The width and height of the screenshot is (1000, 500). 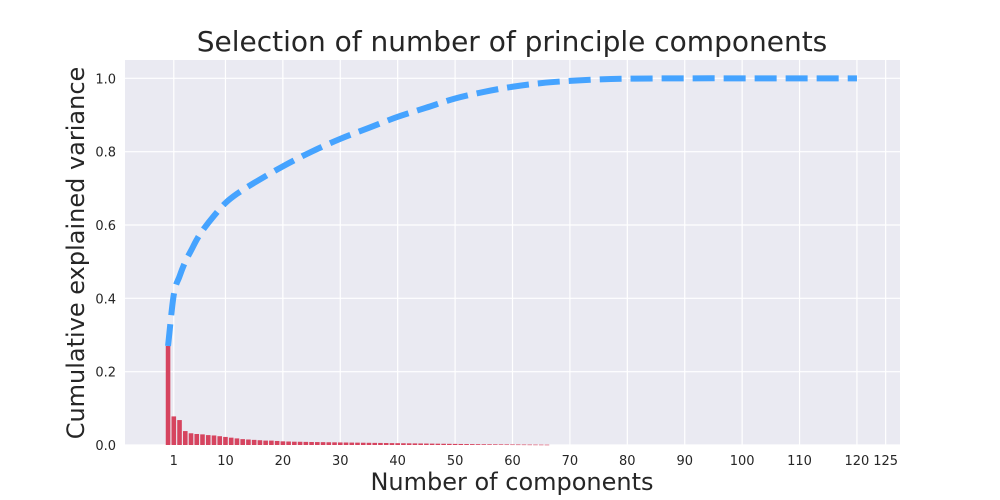 I want to click on x-tick-label: 60, so click(x=512, y=461).